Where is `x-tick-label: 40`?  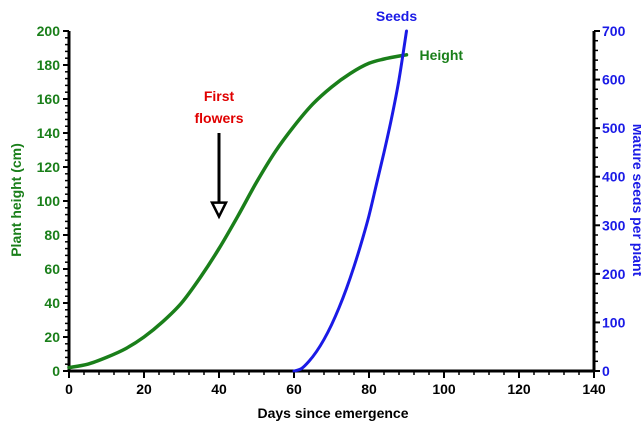 x-tick-label: 40 is located at coordinates (219, 389).